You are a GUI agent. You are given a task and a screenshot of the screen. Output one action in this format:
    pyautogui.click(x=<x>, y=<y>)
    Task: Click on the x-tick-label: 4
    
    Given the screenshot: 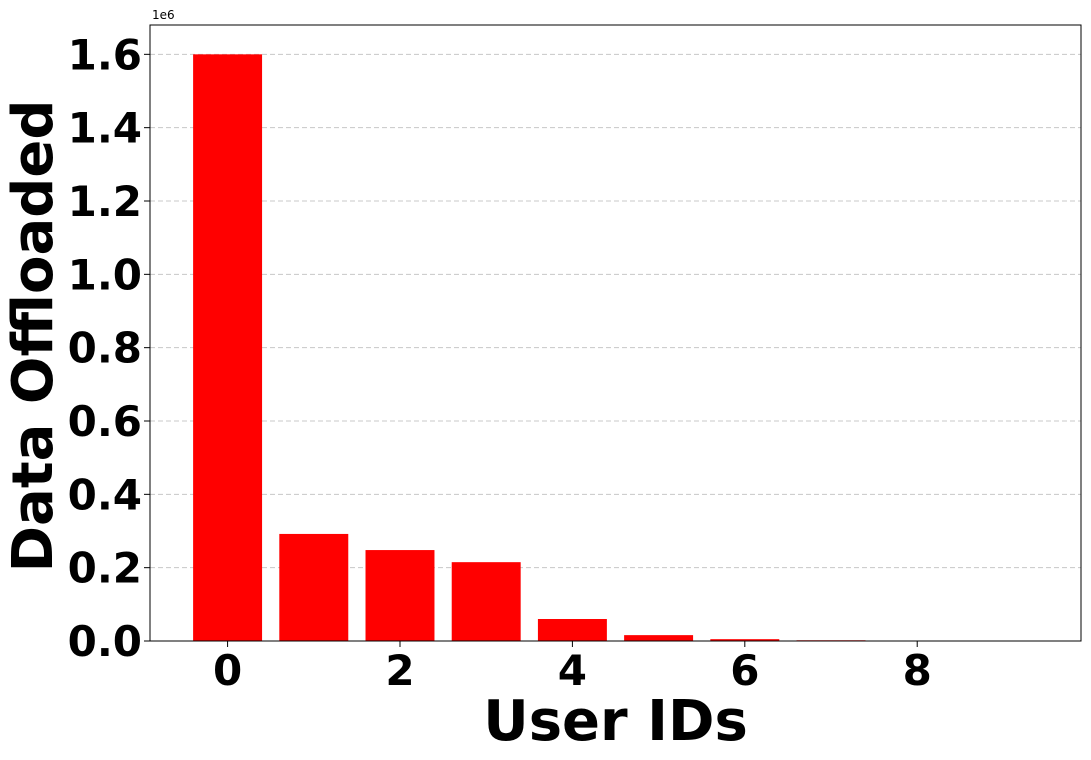 What is the action you would take?
    pyautogui.click(x=572, y=670)
    